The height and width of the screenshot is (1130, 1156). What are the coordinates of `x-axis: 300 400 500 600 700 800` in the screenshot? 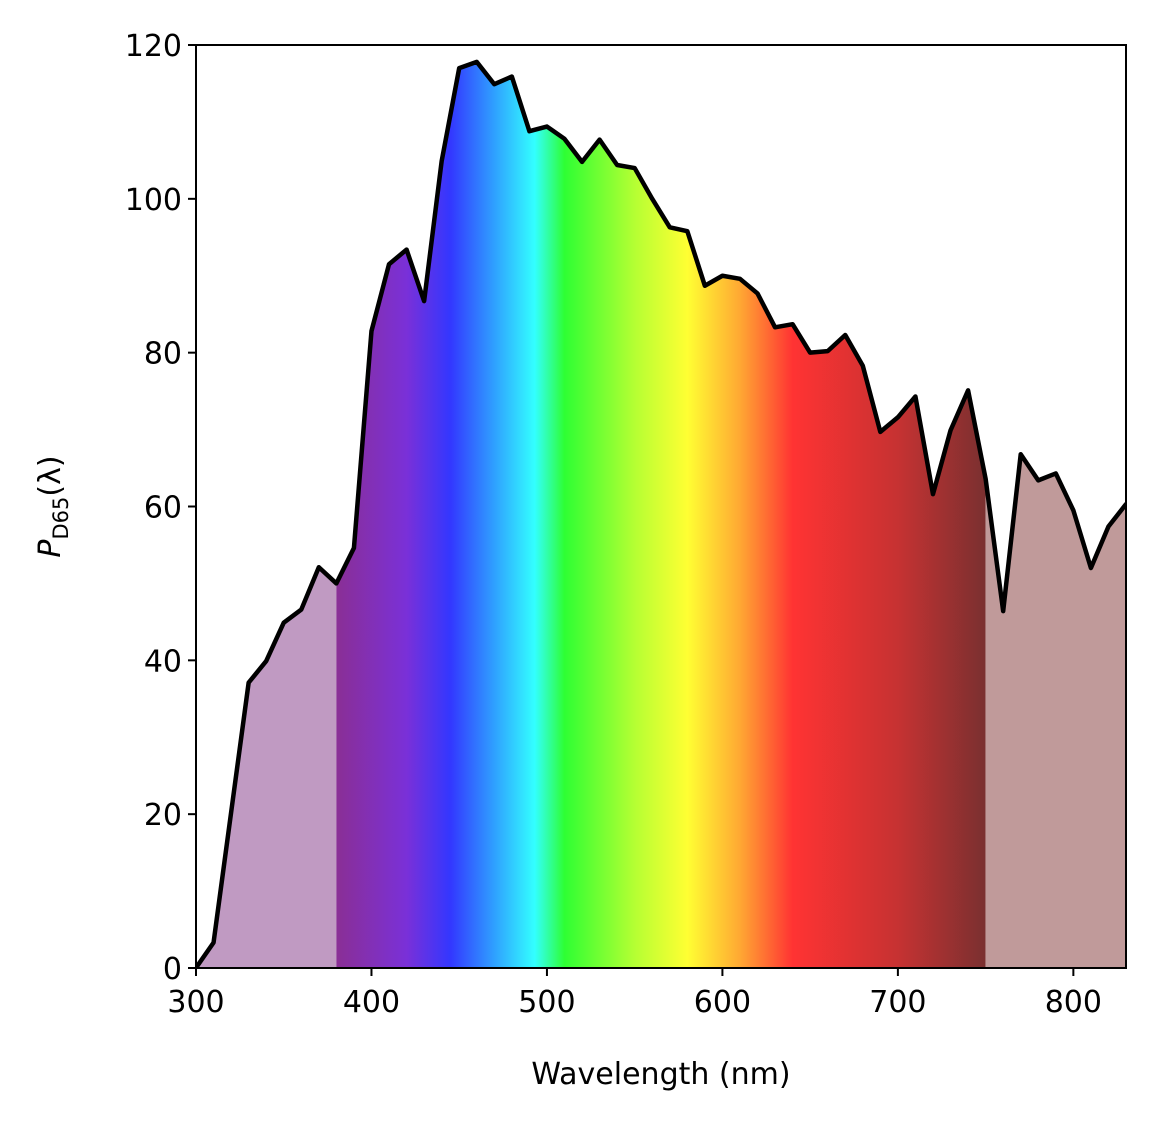 It's located at (634, 994).